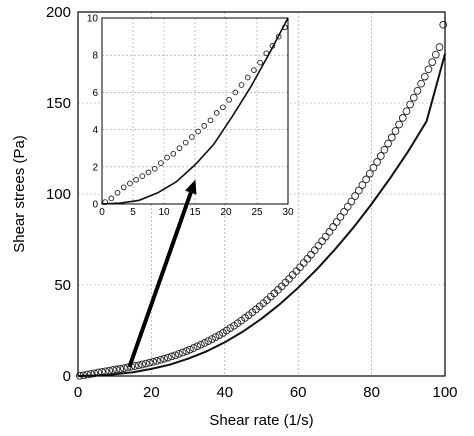  What do you see at coordinates (162, 273) in the screenshot?
I see `zoom-arrow` at bounding box center [162, 273].